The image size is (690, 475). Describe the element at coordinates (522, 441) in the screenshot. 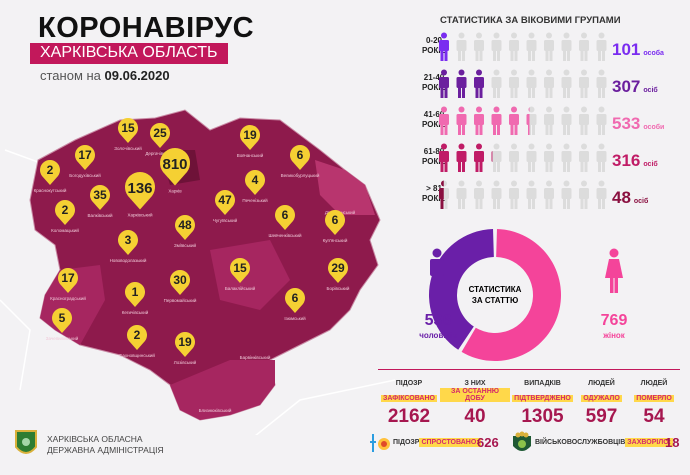

I see `military-emblem-icon` at that location.